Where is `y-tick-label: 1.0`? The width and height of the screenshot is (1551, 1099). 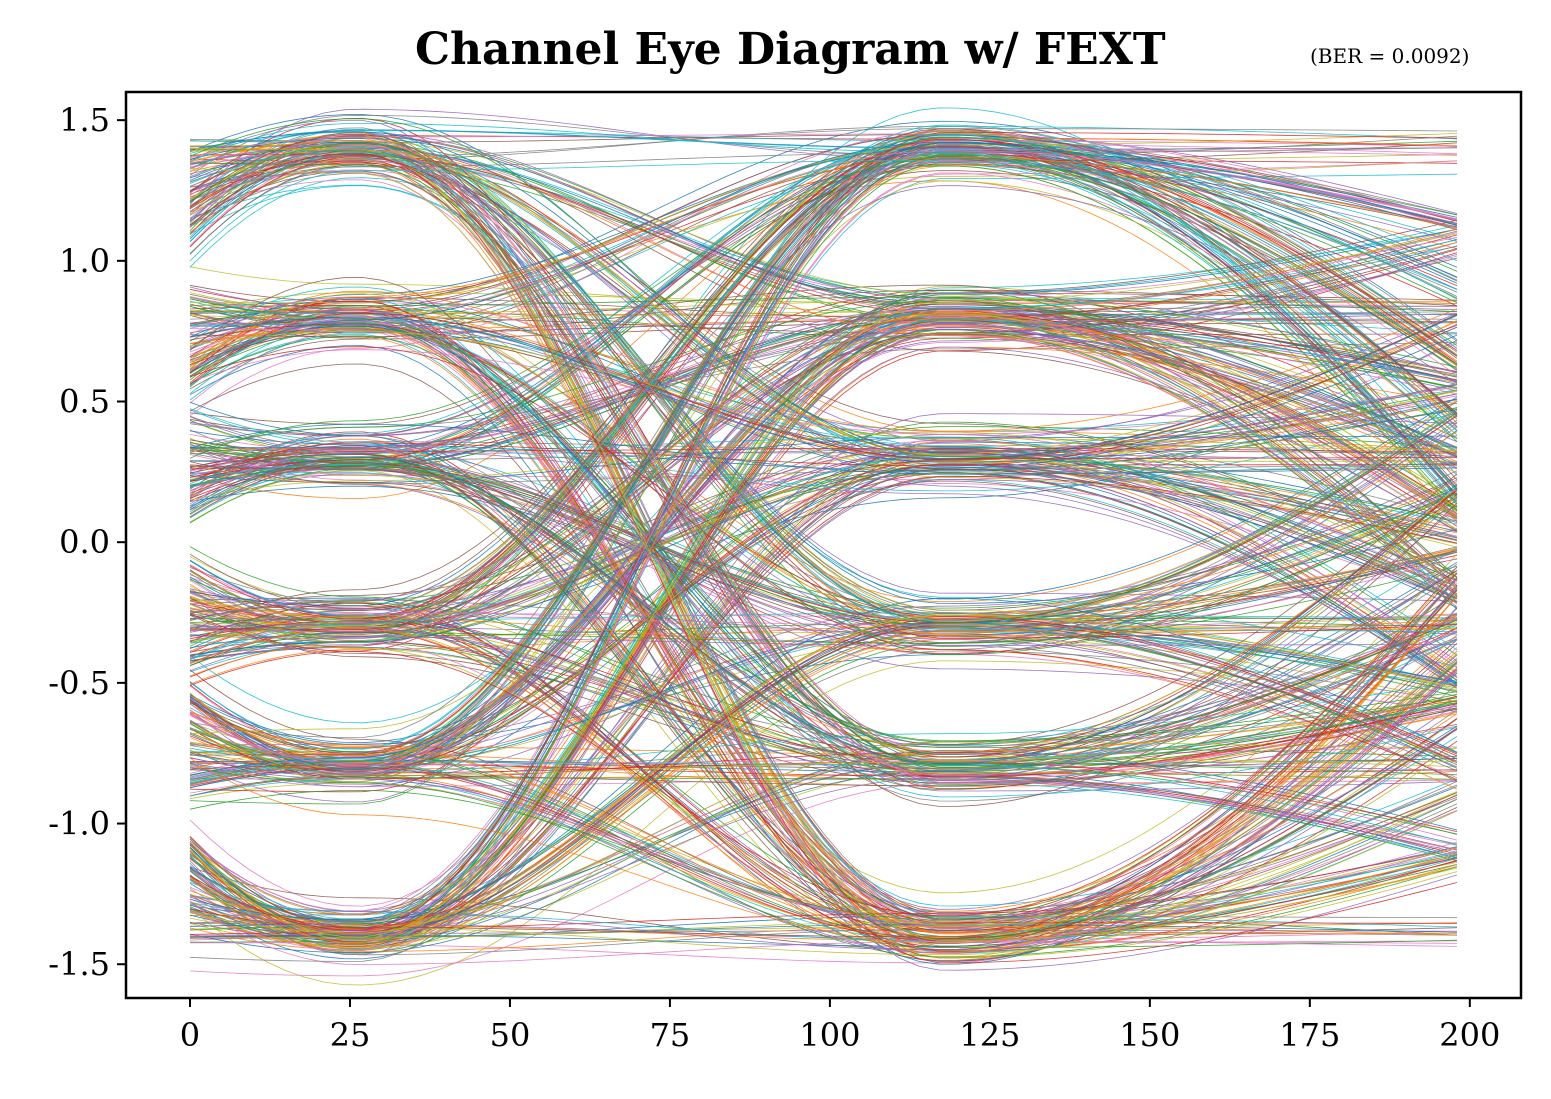
y-tick-label: 1.0 is located at coordinates (84, 261).